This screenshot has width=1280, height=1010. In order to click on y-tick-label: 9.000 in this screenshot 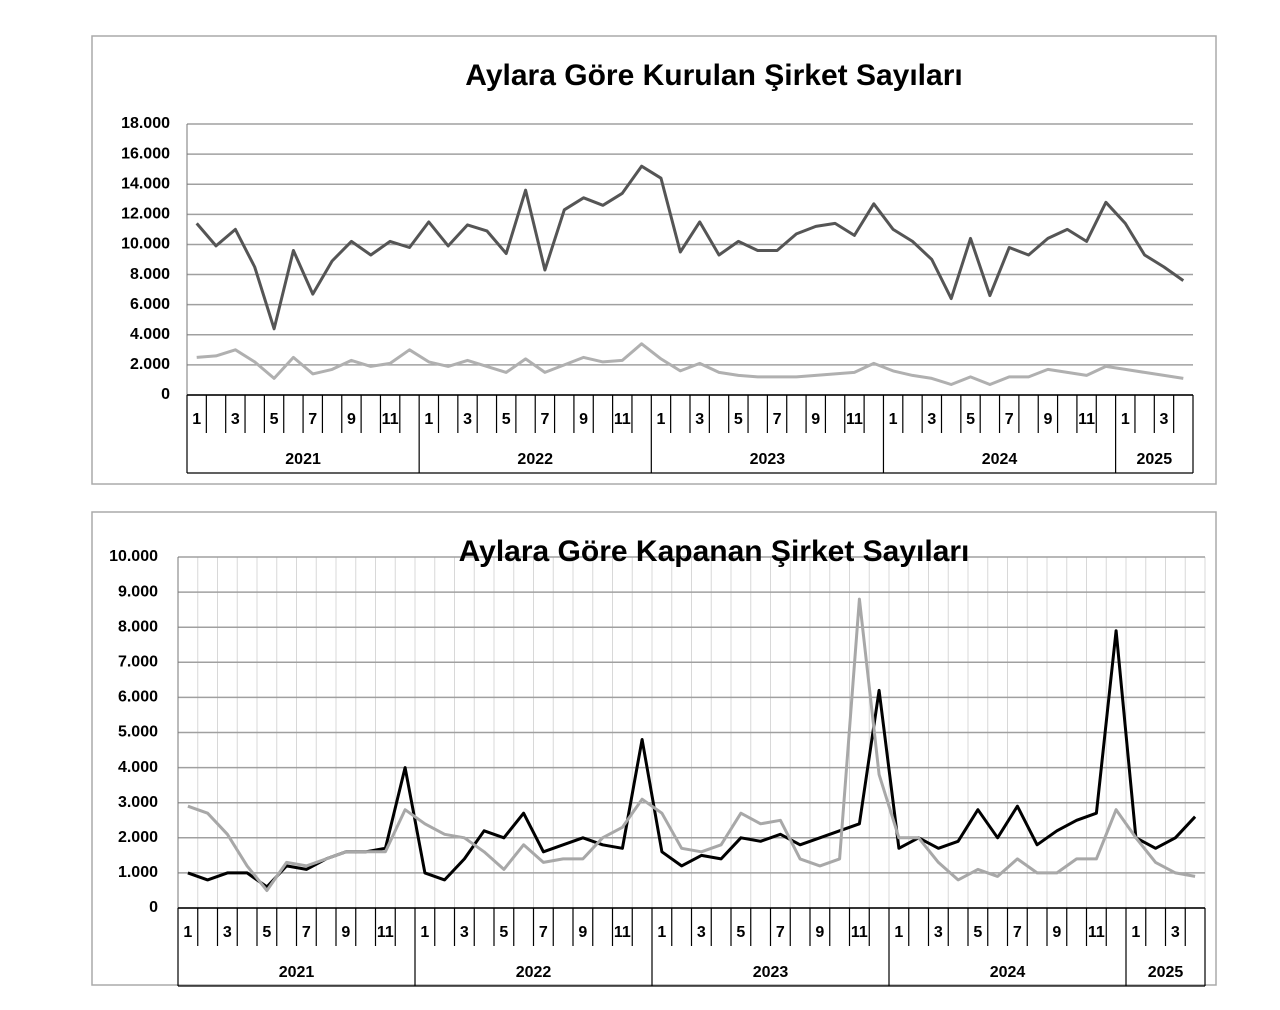, I will do `click(138, 591)`.